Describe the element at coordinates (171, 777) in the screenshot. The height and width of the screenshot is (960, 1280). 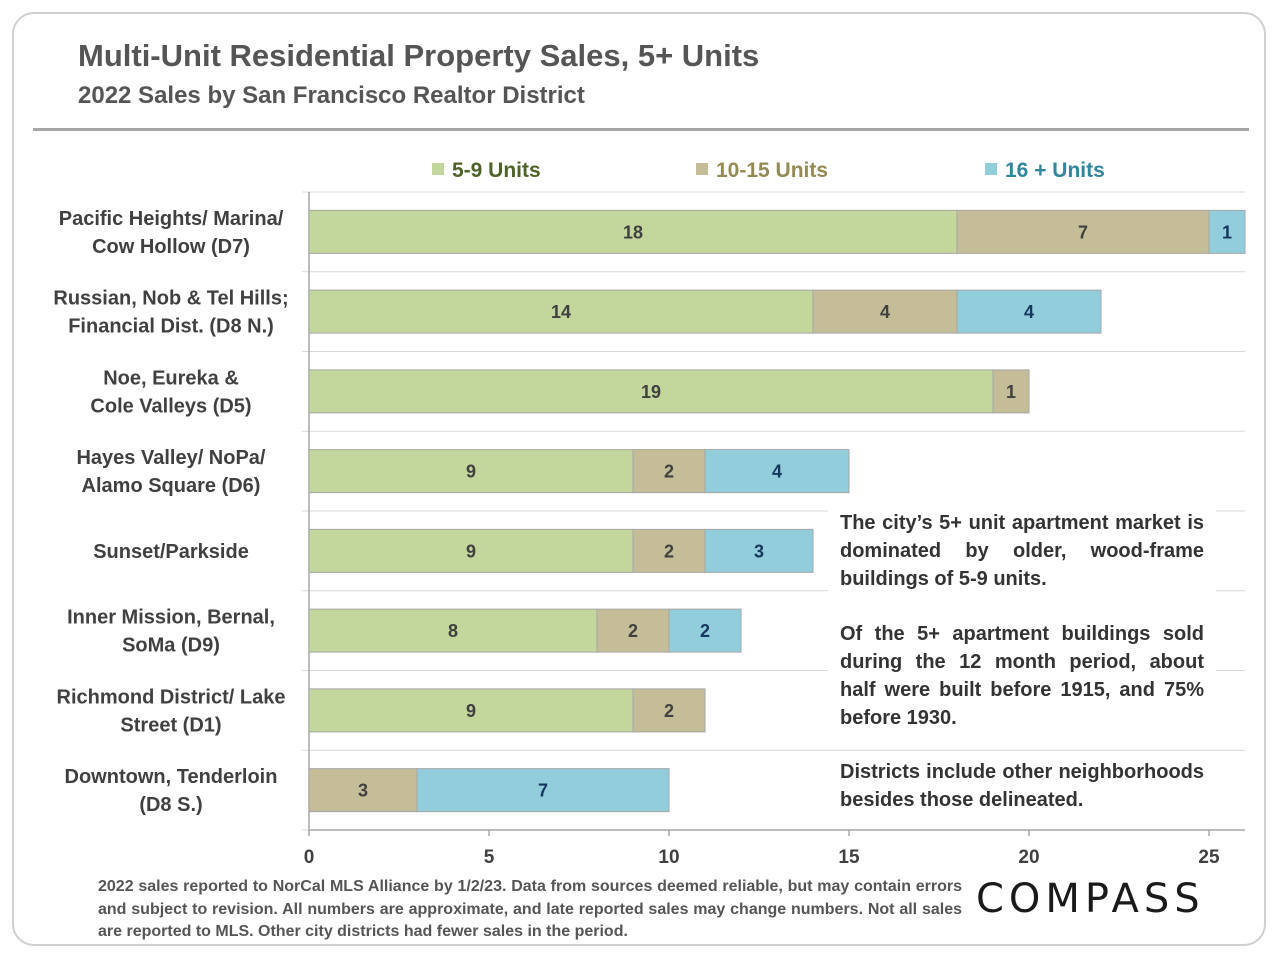
I see `category-label: Downtown, Tenderloin` at that location.